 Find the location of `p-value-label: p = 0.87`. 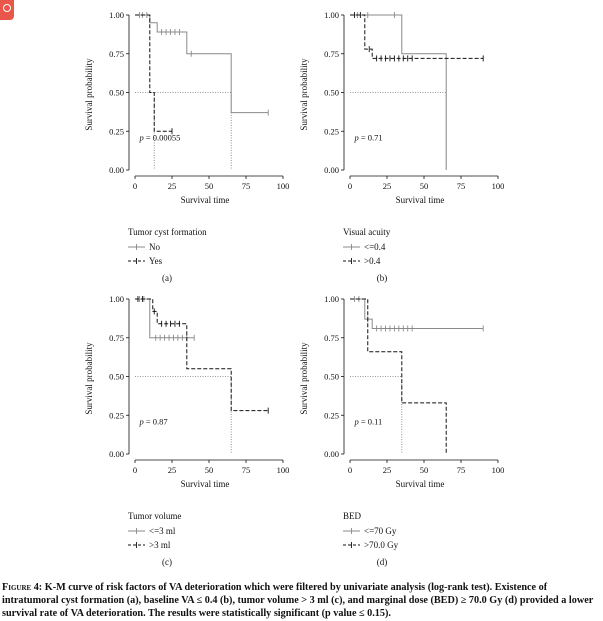

p-value-label: p = 0.87 is located at coordinates (152, 422).